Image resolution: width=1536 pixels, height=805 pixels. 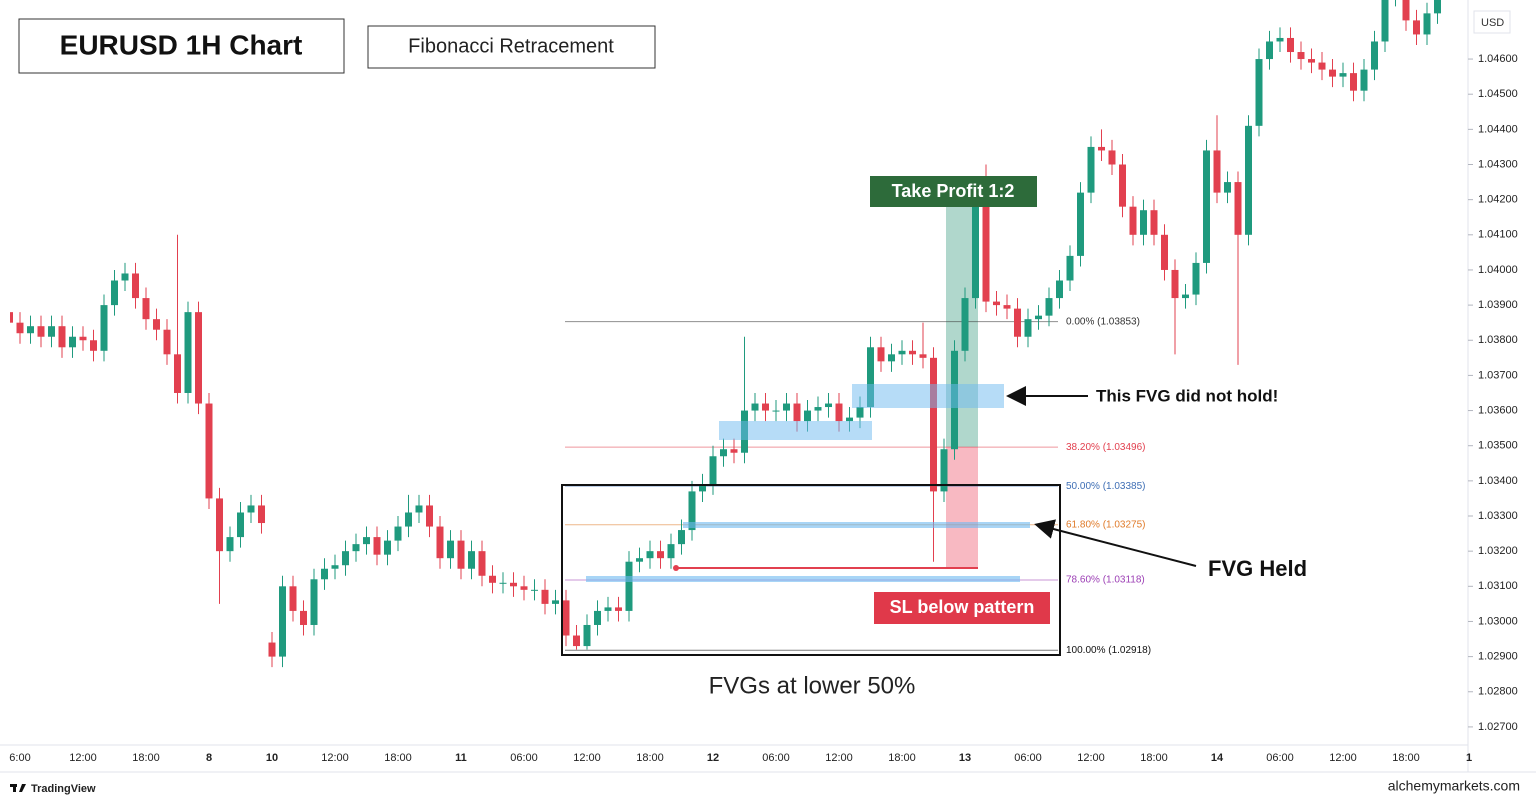 What do you see at coordinates (1105, 580) in the screenshot?
I see `fib-label: 78.60% (1.03118)` at bounding box center [1105, 580].